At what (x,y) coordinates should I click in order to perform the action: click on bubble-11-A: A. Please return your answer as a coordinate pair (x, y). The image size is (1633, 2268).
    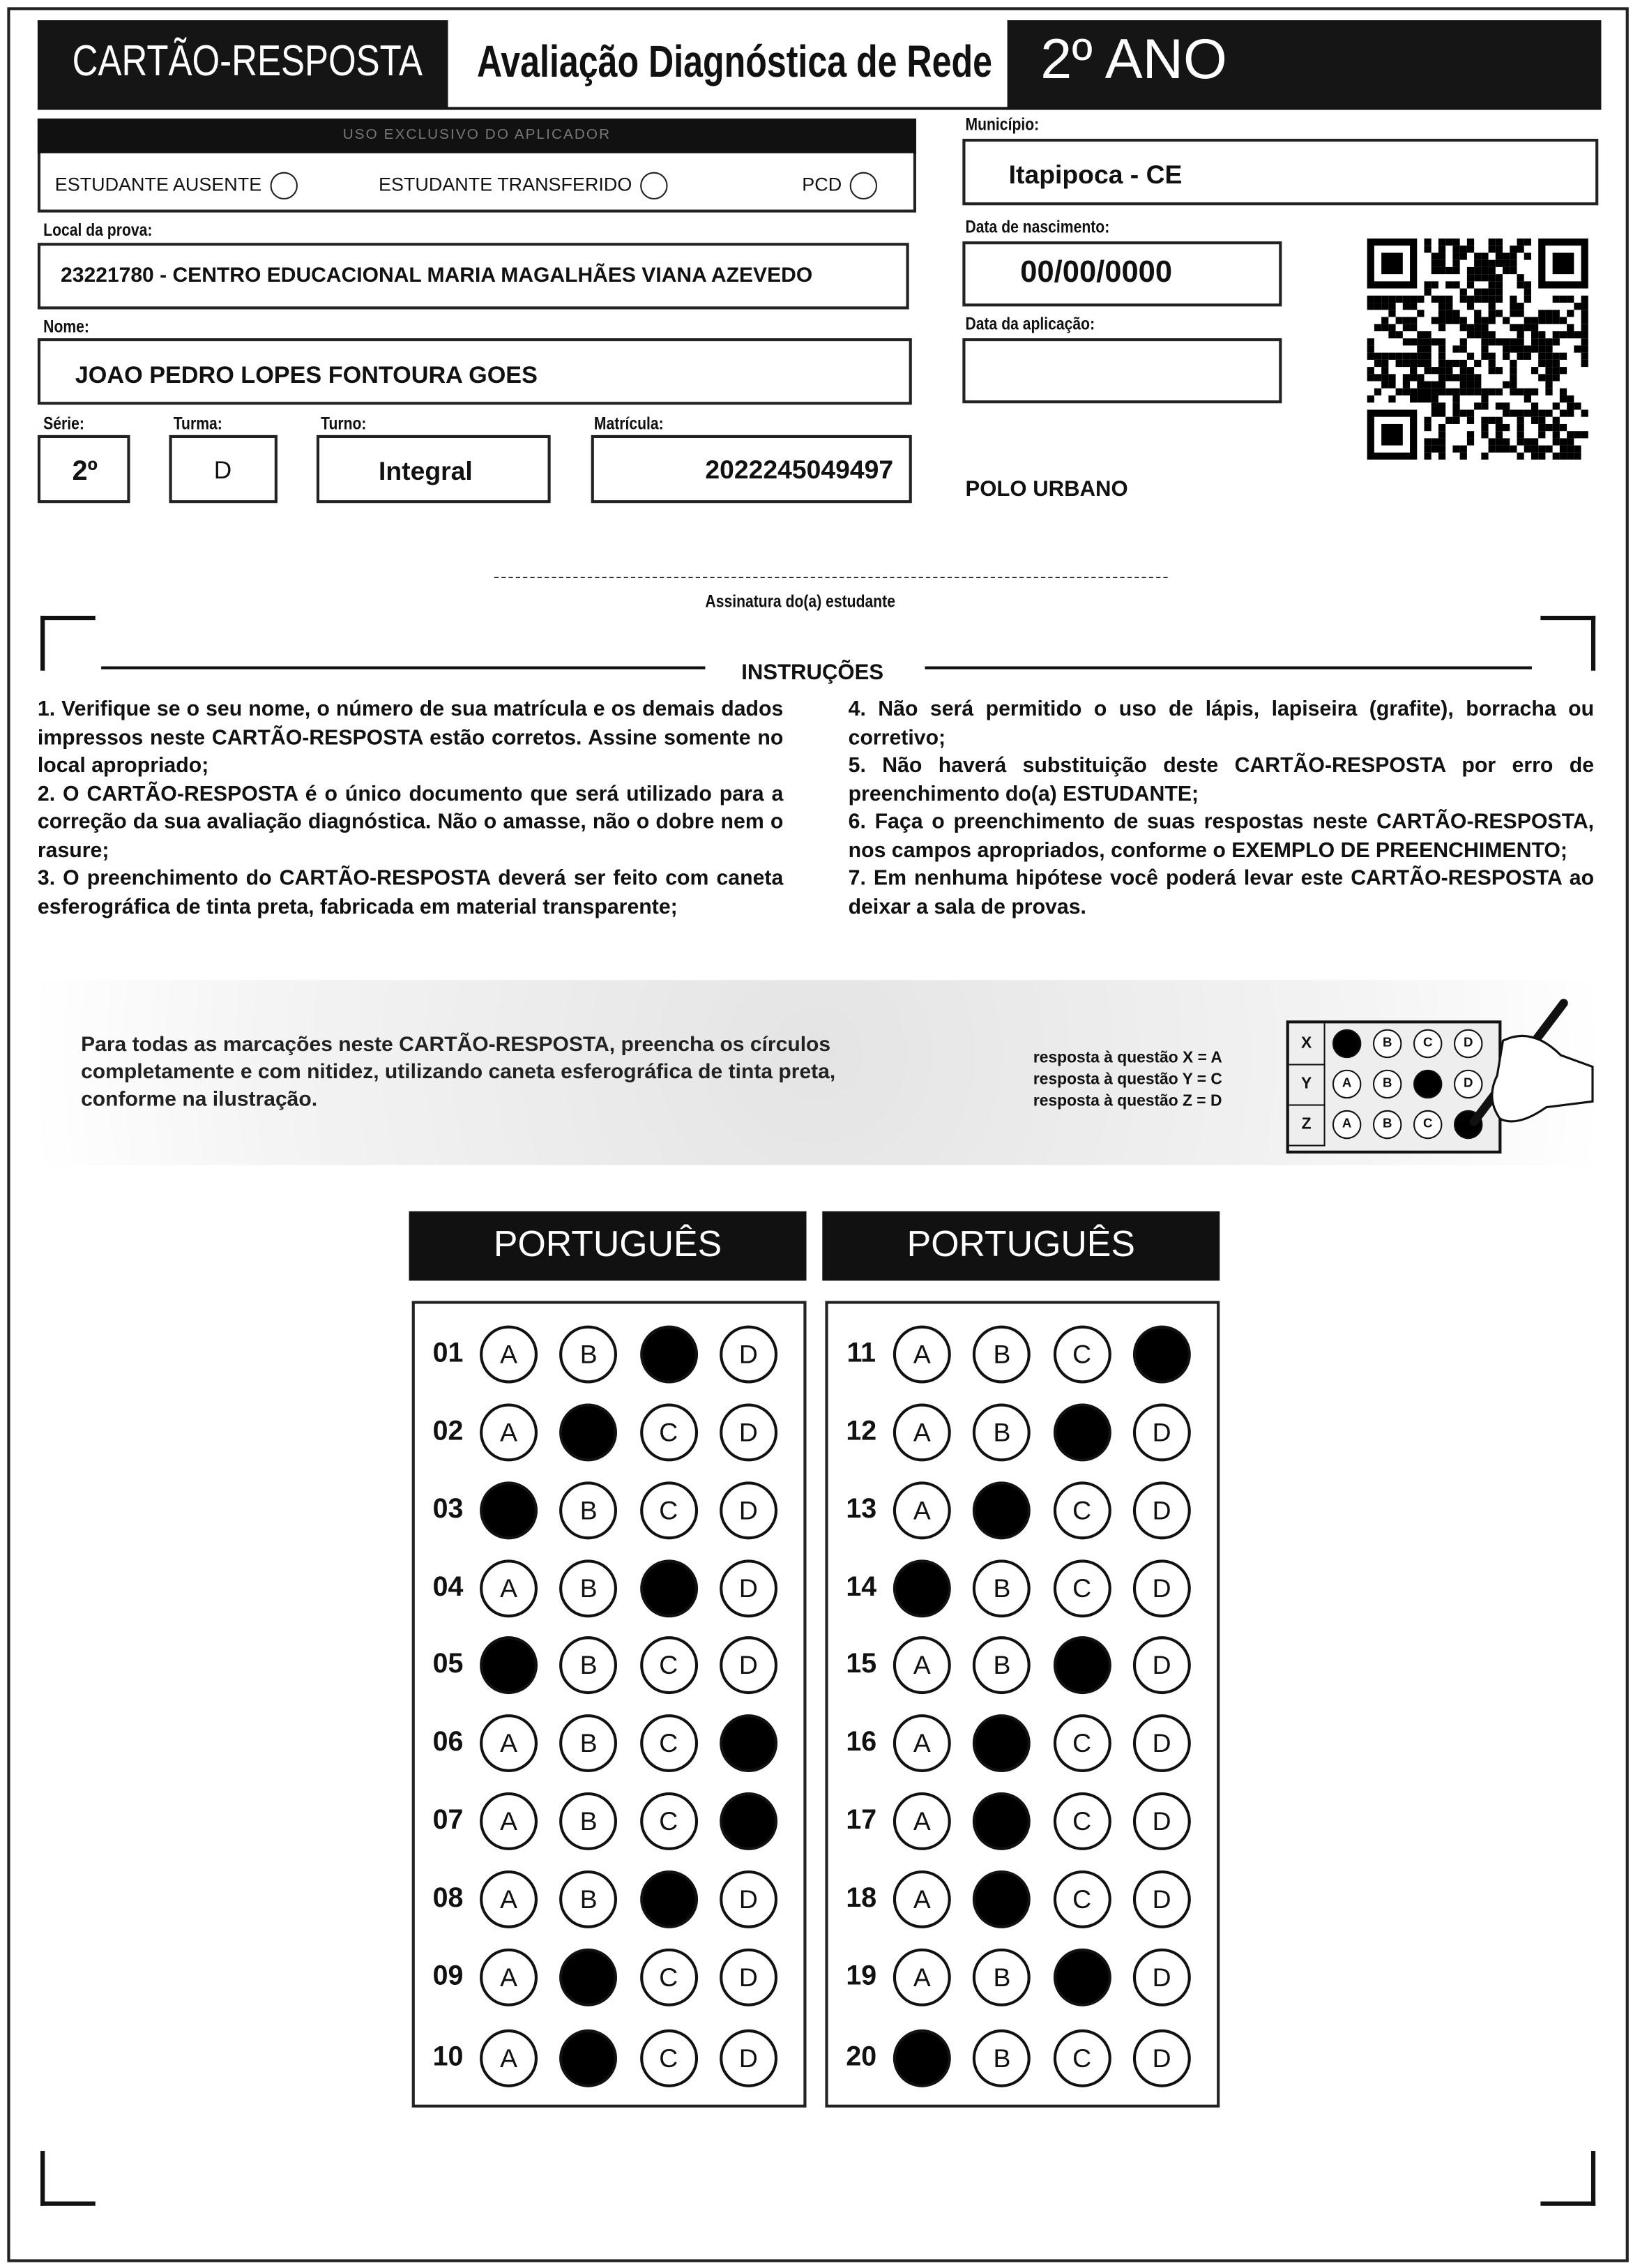
    Looking at the image, I should click on (922, 1354).